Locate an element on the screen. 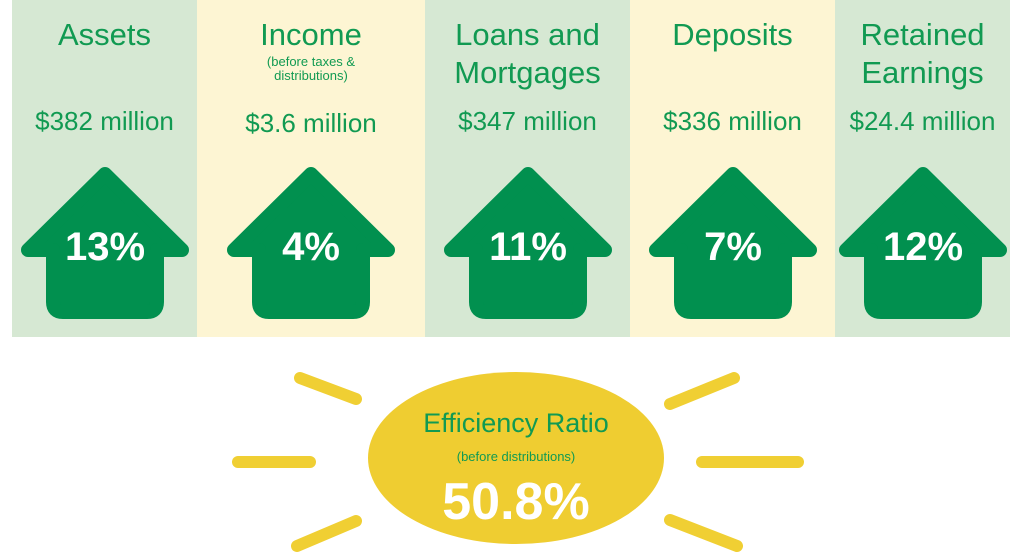 This screenshot has width=1023, height=554. efficiency-value: 50.8% is located at coordinates (516, 502).